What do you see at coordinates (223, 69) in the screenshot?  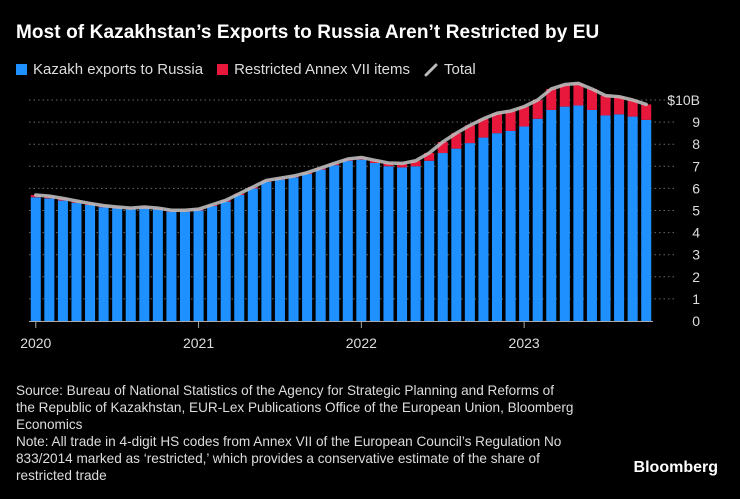 I see `legend-swatch-restricted` at bounding box center [223, 69].